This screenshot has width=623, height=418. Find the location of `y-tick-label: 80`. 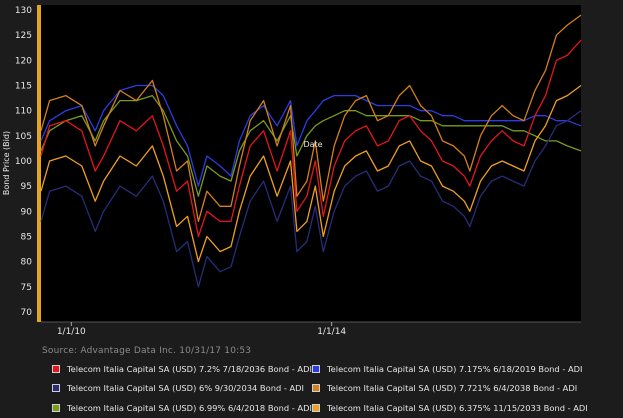

y-tick-label: 80 is located at coordinates (27, 263).